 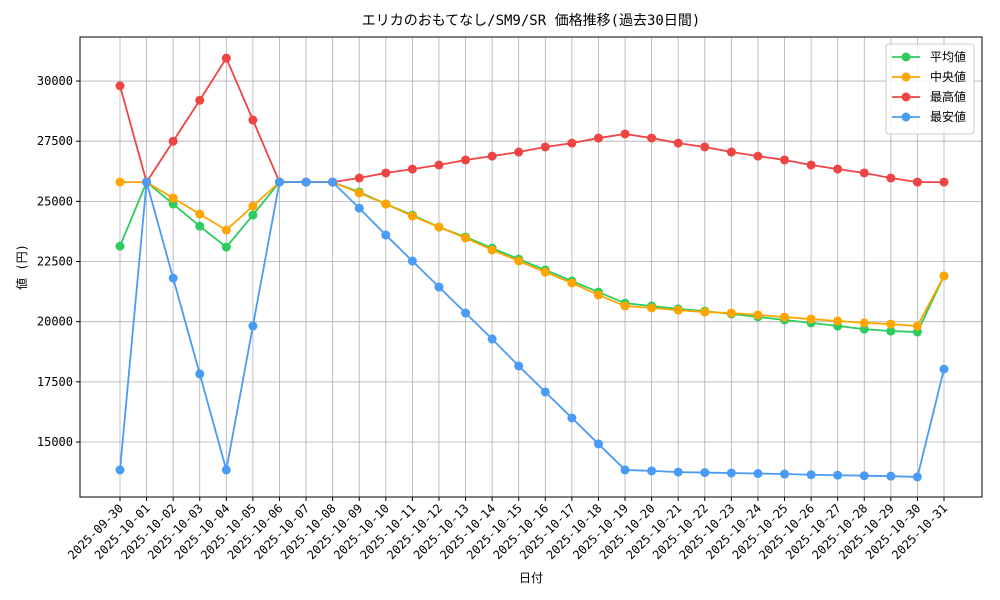 I want to click on y-tick-label: 20000, so click(x=55, y=322).